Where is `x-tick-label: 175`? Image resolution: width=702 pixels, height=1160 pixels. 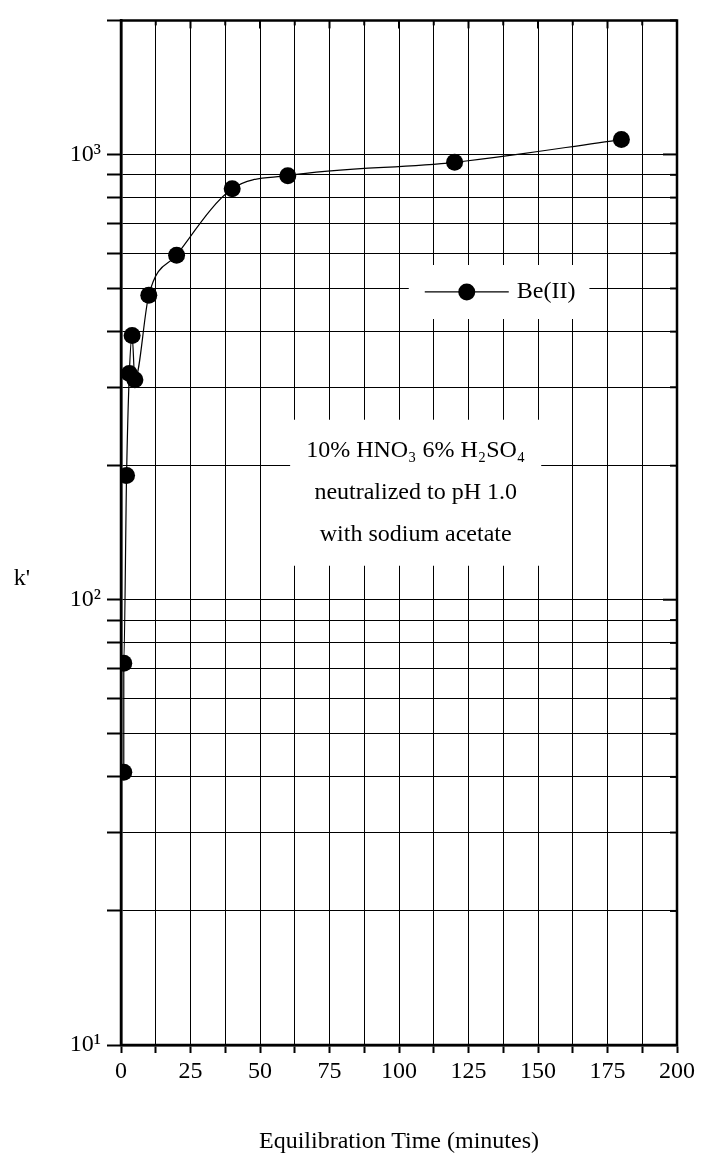 x-tick-label: 175 is located at coordinates (607, 1069).